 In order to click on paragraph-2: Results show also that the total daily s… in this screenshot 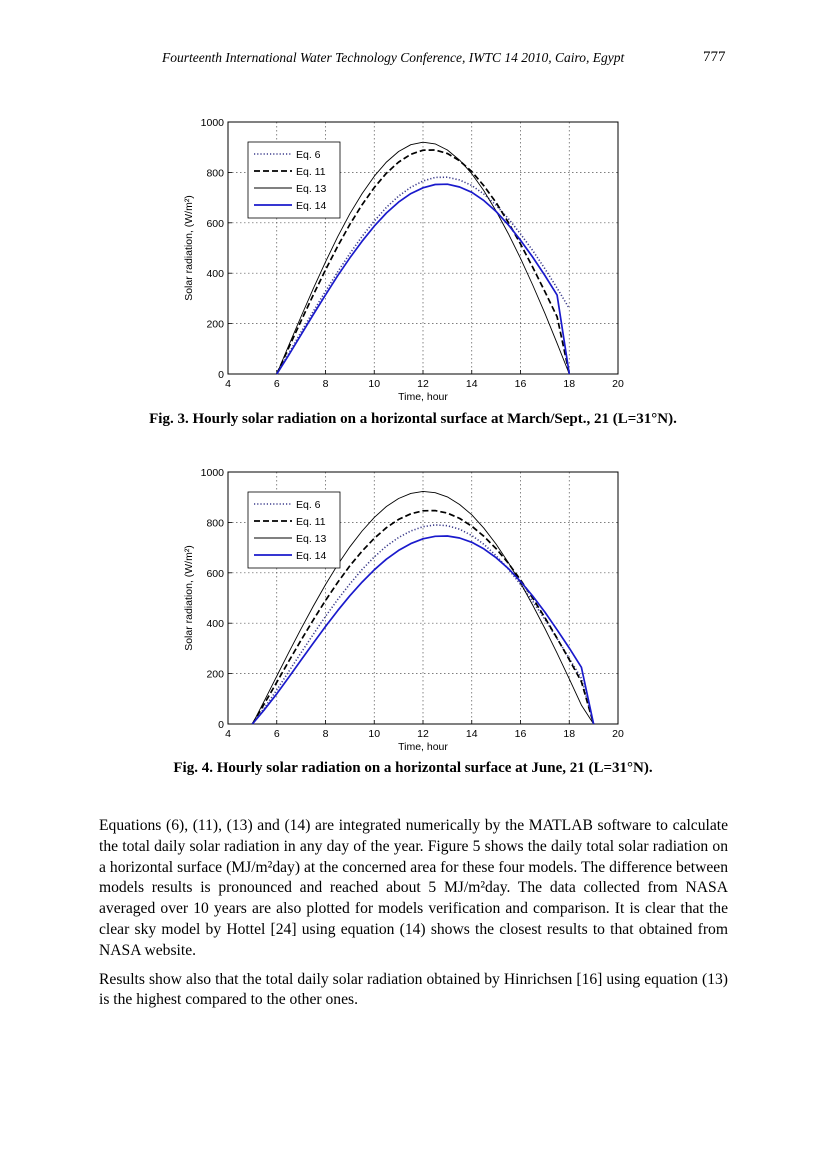, I will do `click(413, 989)`.